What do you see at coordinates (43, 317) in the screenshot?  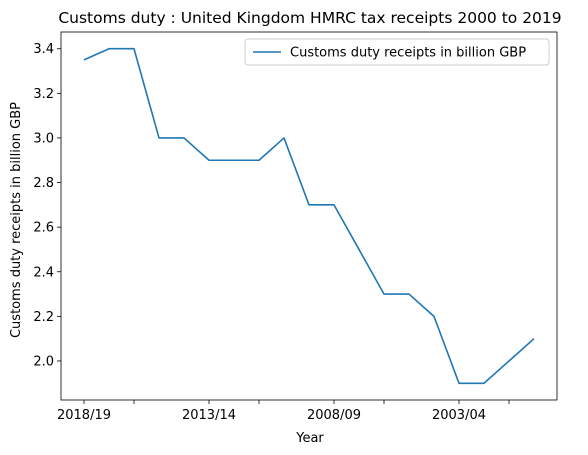 I see `y-tick-label: 2.2` at bounding box center [43, 317].